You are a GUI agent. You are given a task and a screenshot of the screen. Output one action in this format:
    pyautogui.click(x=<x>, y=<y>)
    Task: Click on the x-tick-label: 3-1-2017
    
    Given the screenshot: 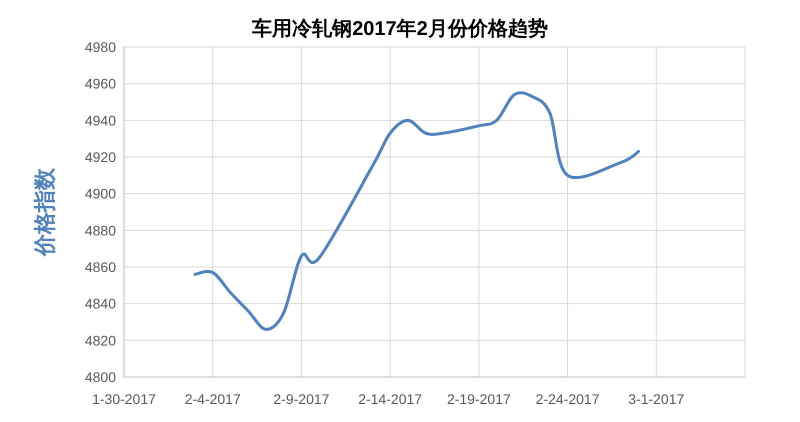 What is the action you would take?
    pyautogui.click(x=656, y=399)
    